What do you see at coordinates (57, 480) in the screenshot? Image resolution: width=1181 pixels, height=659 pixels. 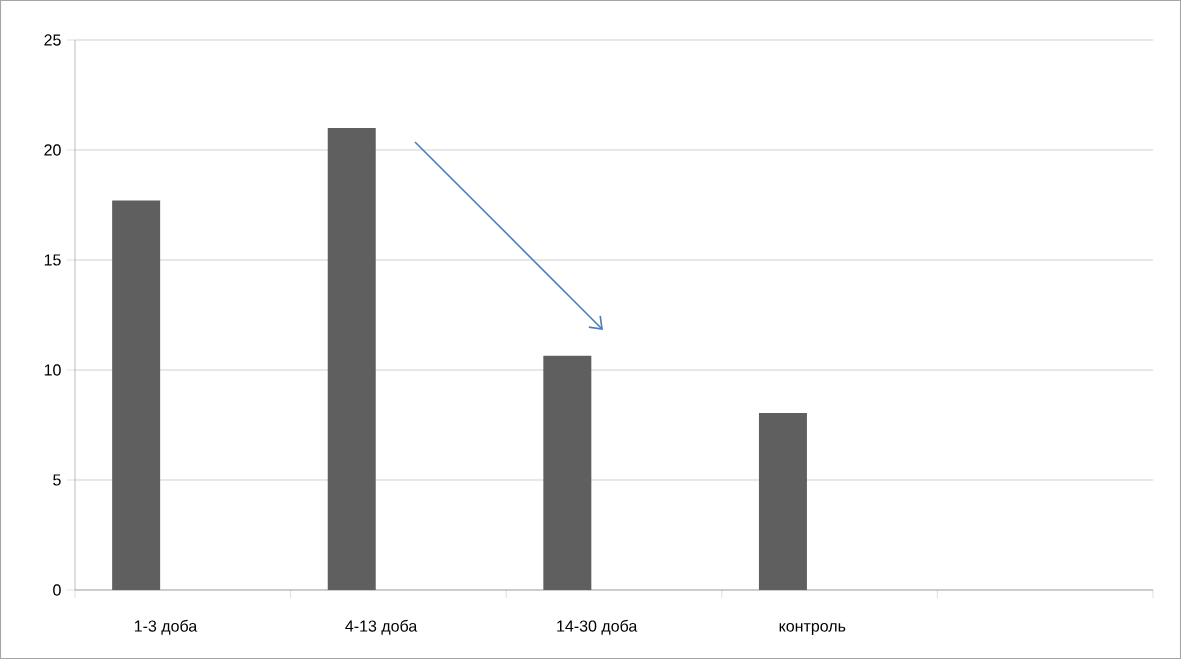 I see `y-tick-label: 5` at bounding box center [57, 480].